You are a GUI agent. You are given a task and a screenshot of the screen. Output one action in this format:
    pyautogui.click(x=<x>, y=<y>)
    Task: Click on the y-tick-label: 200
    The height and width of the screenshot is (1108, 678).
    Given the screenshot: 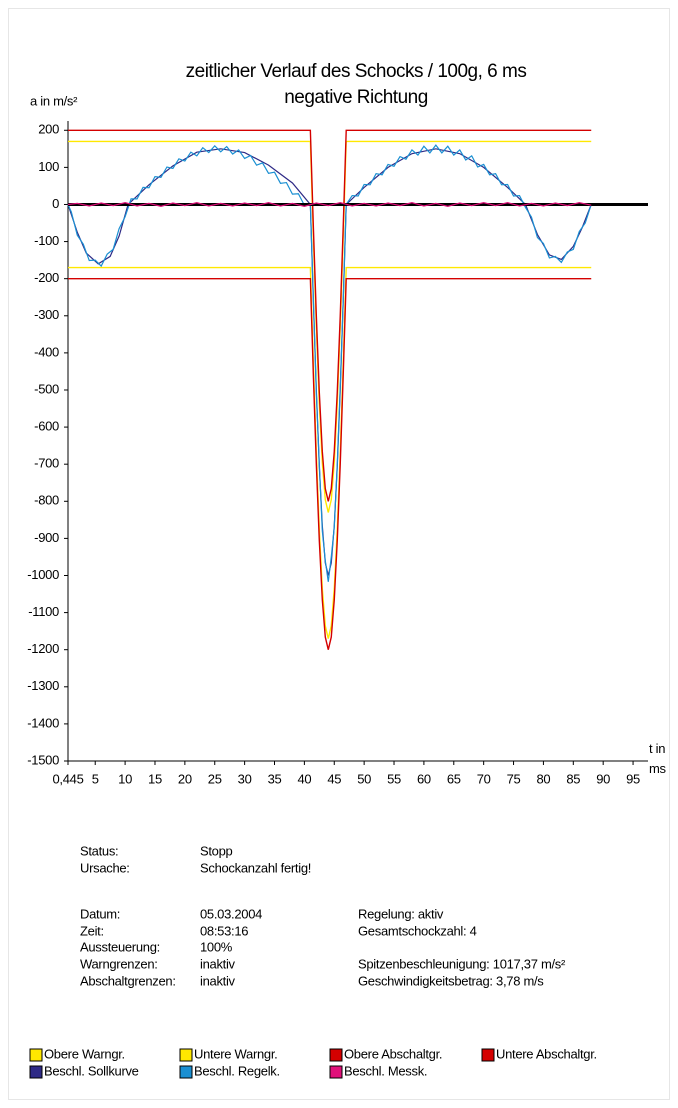 What is the action you would take?
    pyautogui.click(x=48, y=129)
    